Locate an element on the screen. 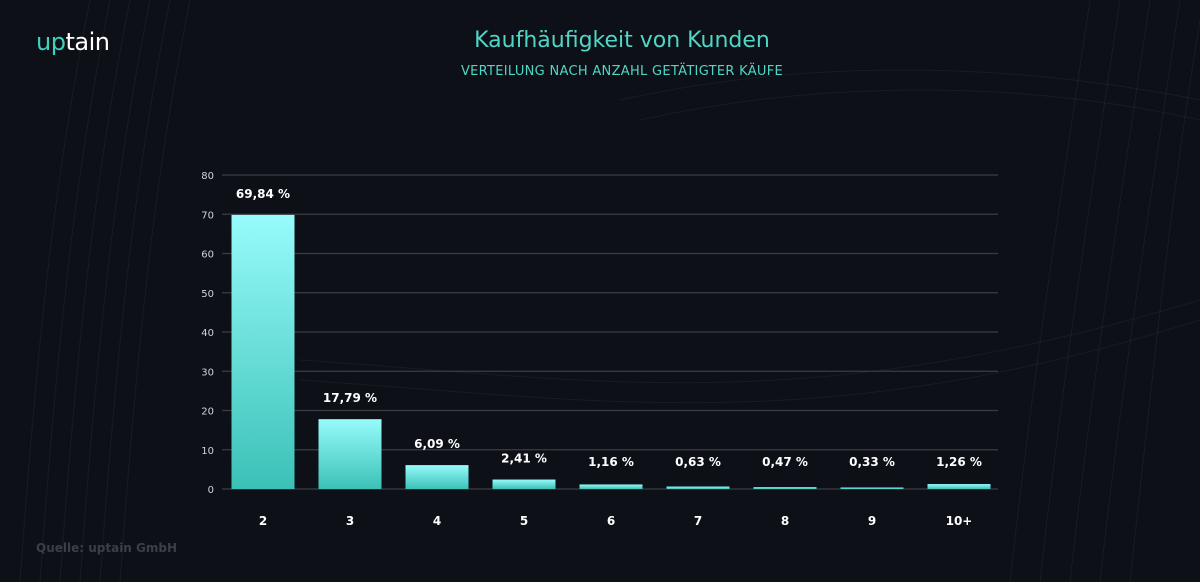  logo-accent-text: up is located at coordinates (51, 42).